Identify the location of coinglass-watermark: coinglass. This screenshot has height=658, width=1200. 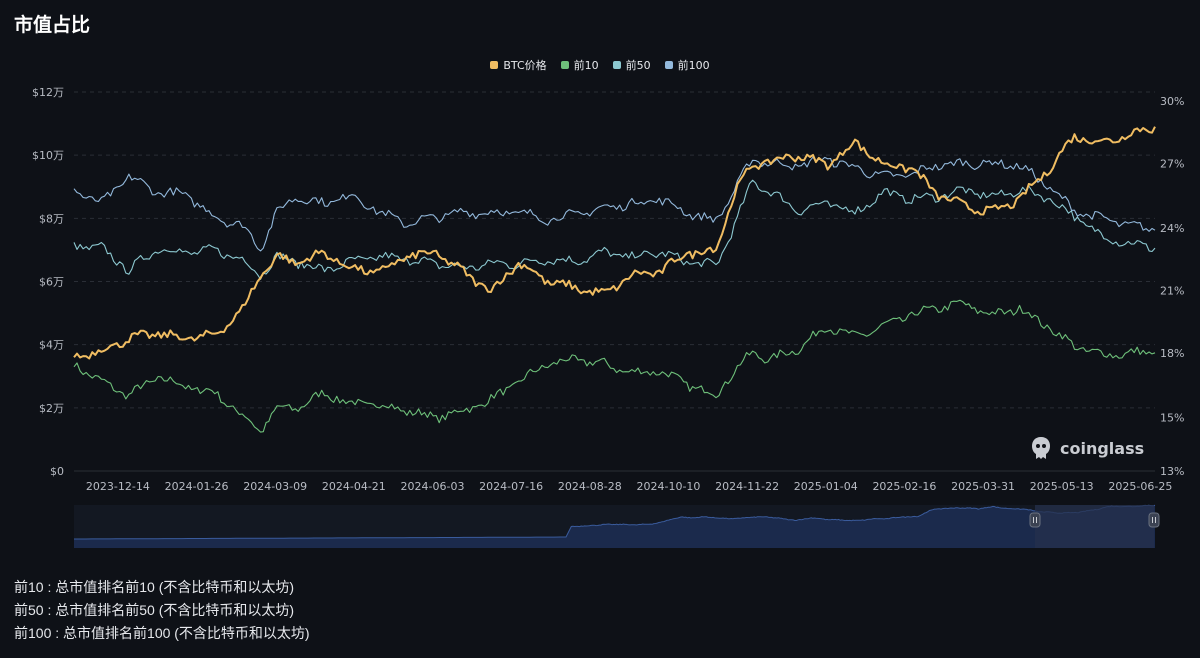
(1087, 448).